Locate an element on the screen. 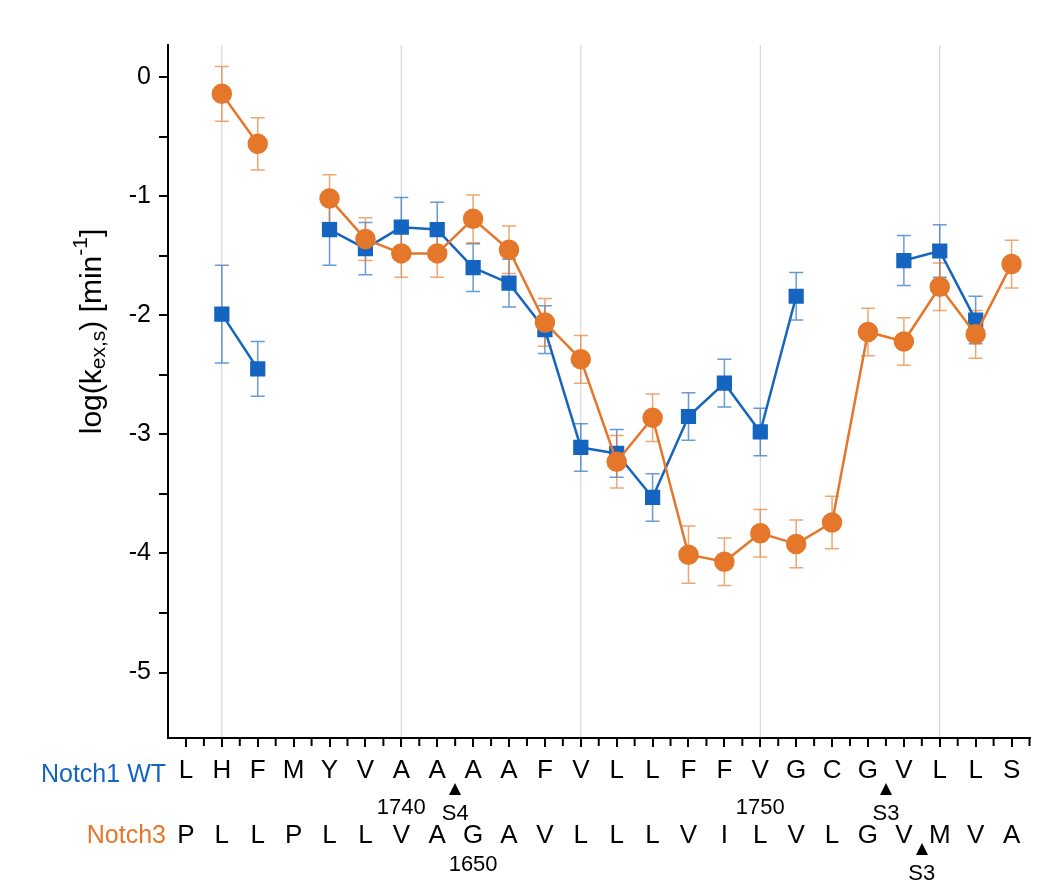 This screenshot has width=1041, height=888. x-tick-label: C is located at coordinates (832, 768).